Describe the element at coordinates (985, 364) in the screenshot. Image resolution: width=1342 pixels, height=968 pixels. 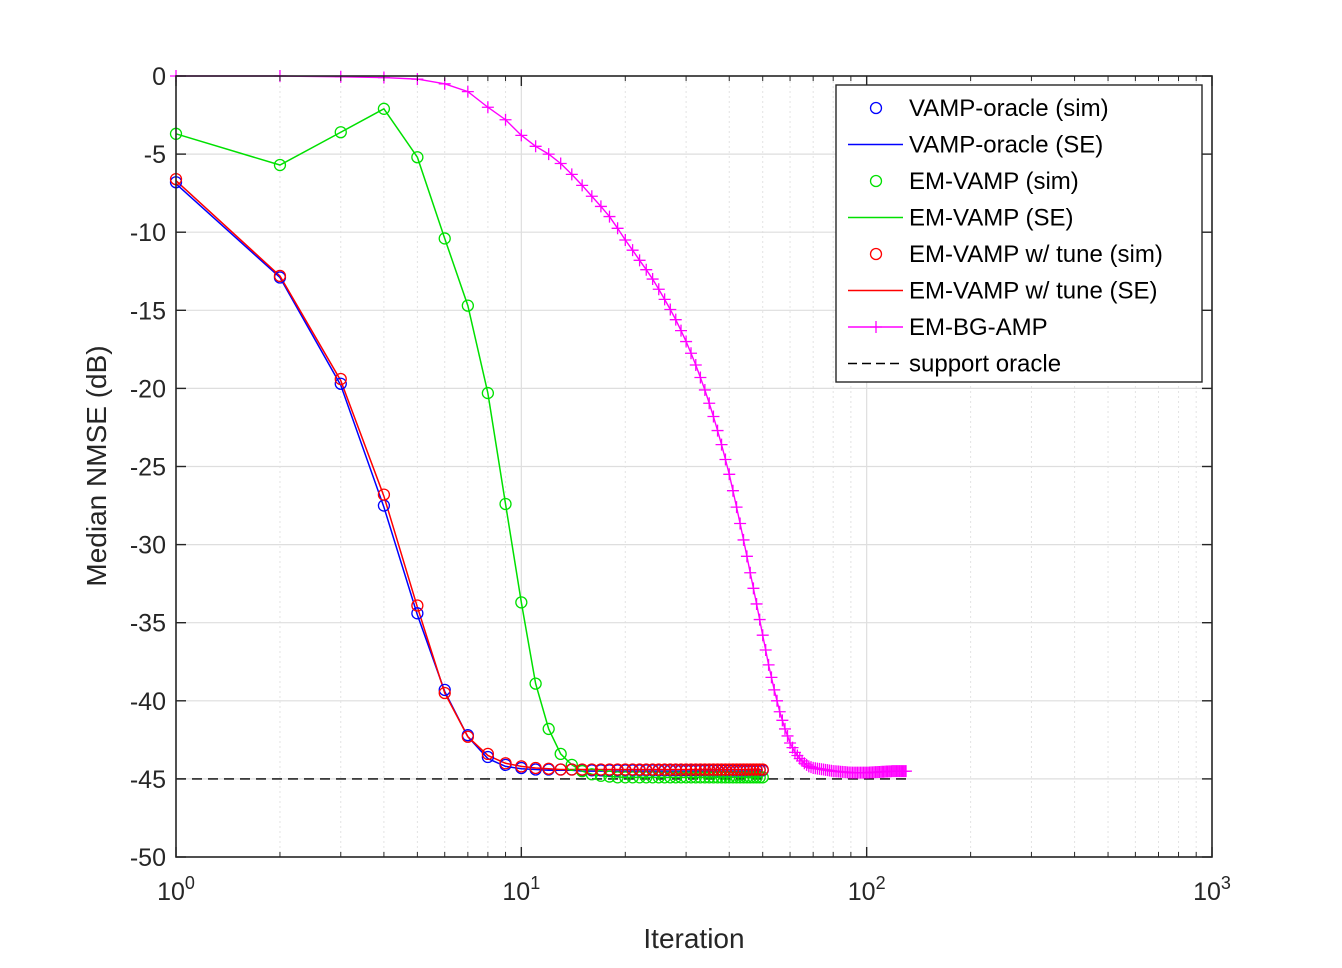
I see `legend-label: support oracle` at that location.